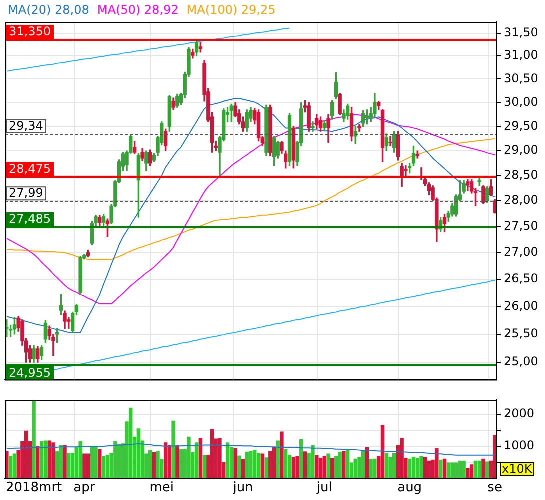  I want to click on x-tick-label: se, so click(495, 488).